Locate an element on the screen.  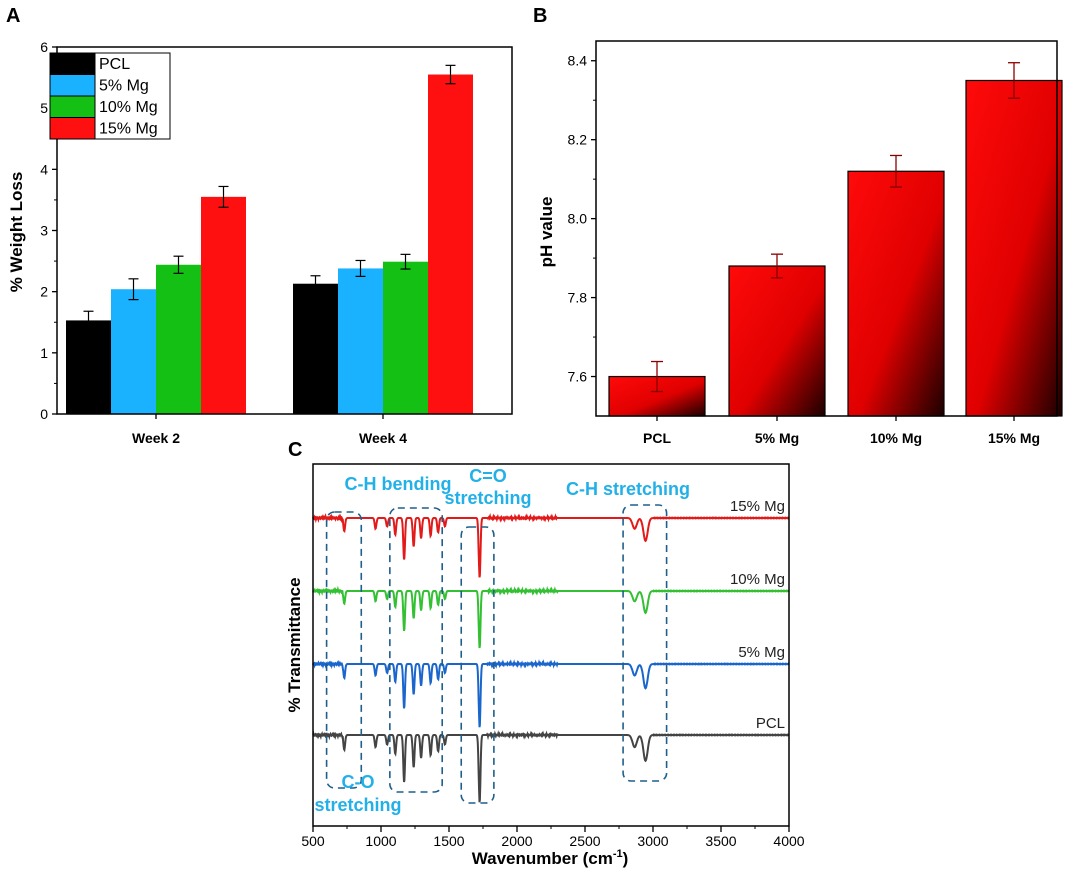
ftir-x-axis-title-main: Wavenumber (cm is located at coordinates (542, 858).